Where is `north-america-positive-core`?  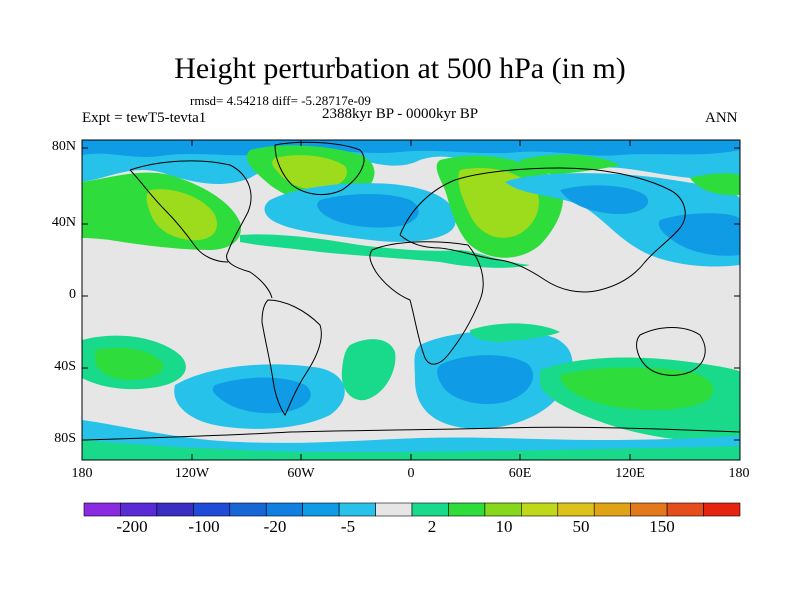
north-america-positive-core is located at coordinates (182, 215).